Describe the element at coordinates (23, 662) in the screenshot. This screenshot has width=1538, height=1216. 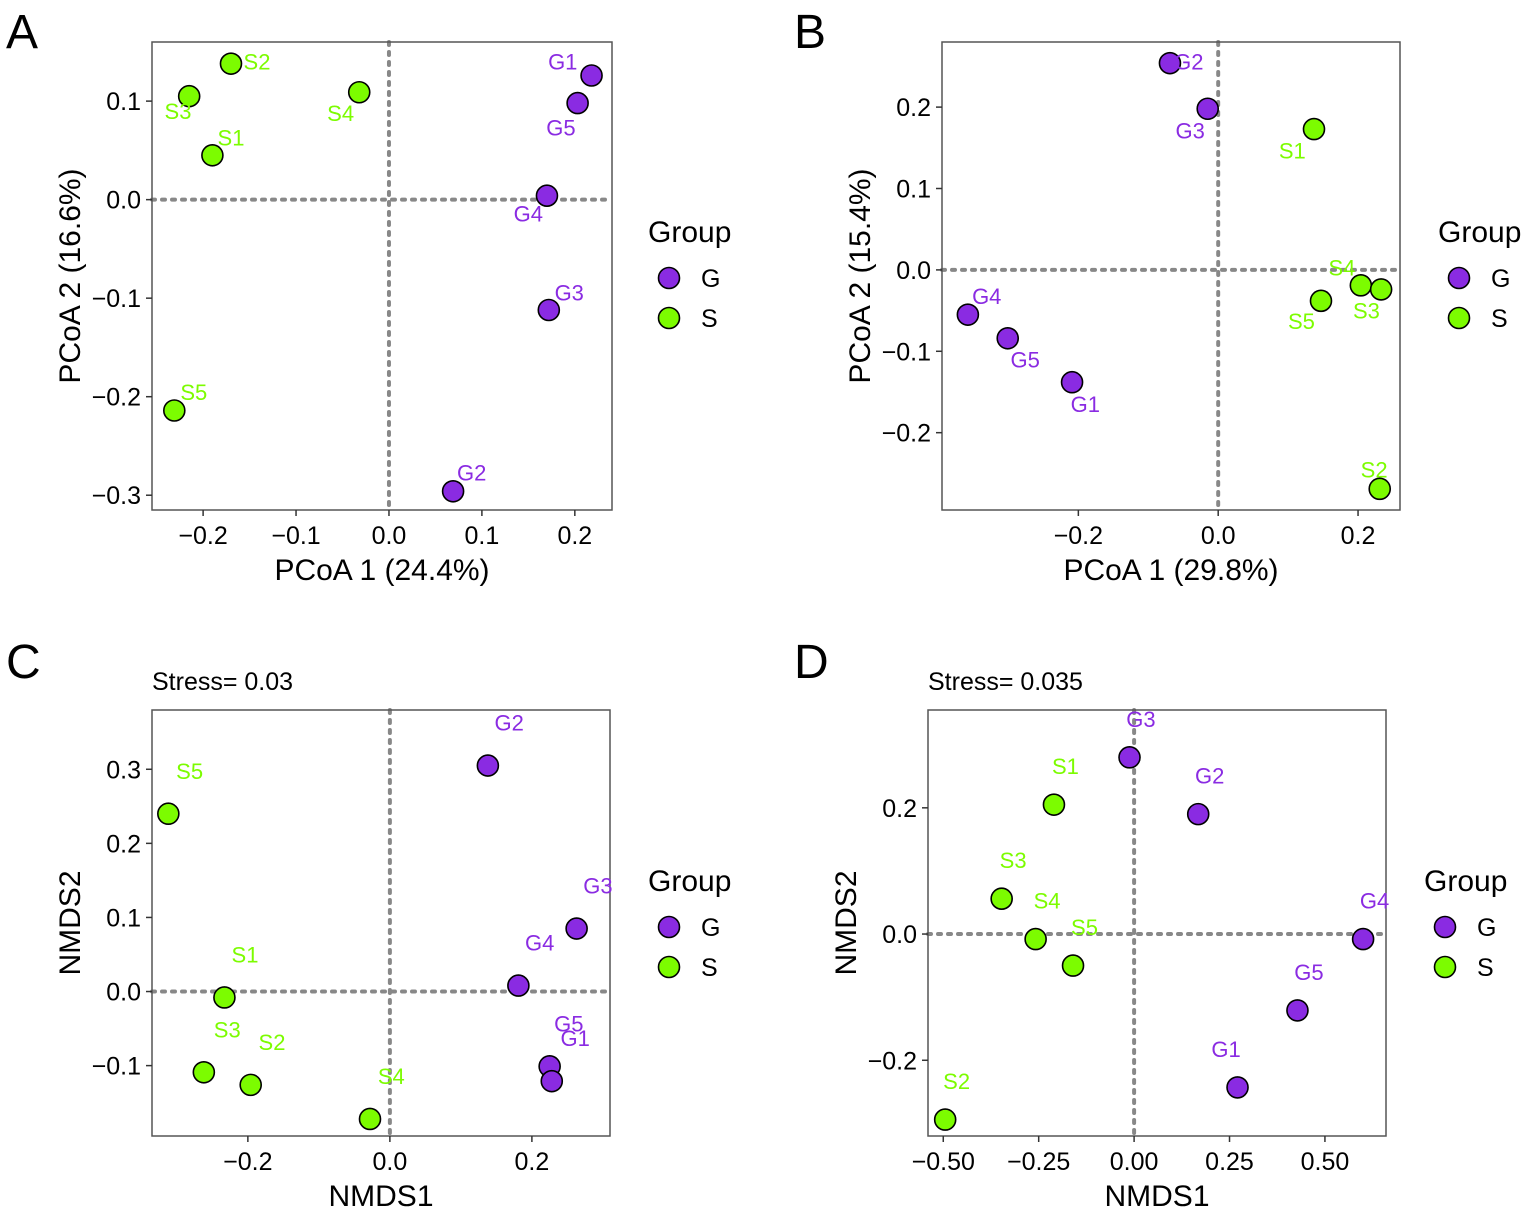
I see `panel-letter-c: C` at that location.